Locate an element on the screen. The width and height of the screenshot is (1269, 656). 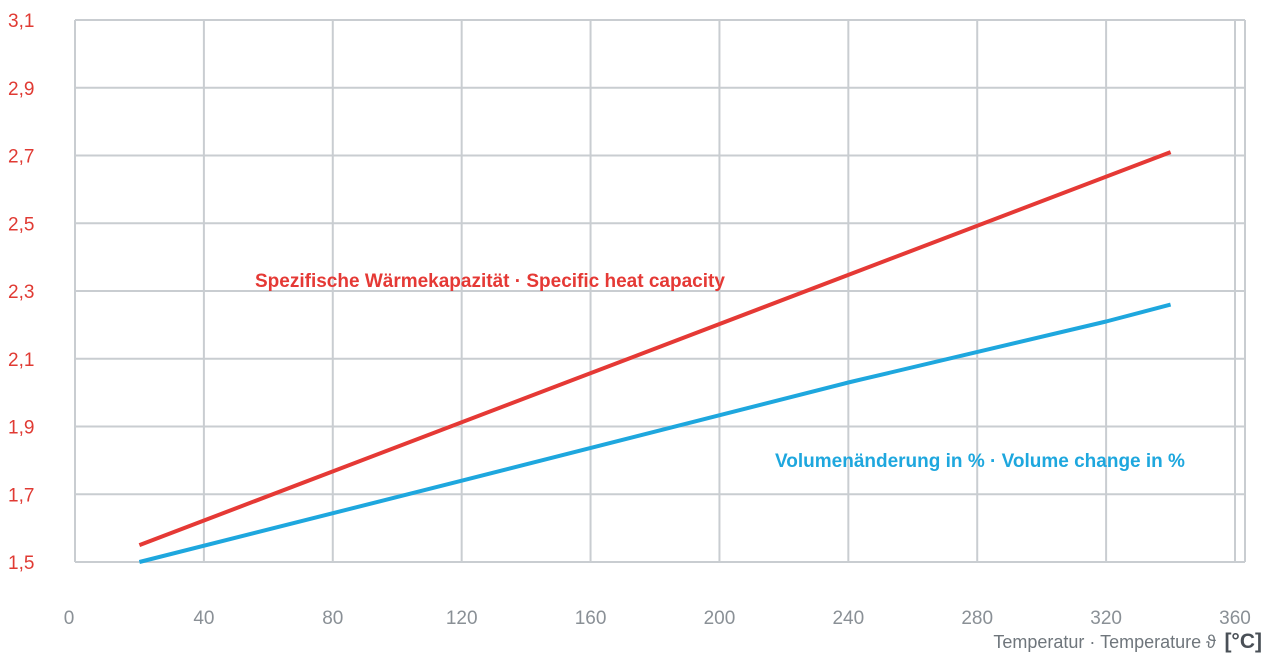
y-tick-label: 2,3 is located at coordinates (21, 292).